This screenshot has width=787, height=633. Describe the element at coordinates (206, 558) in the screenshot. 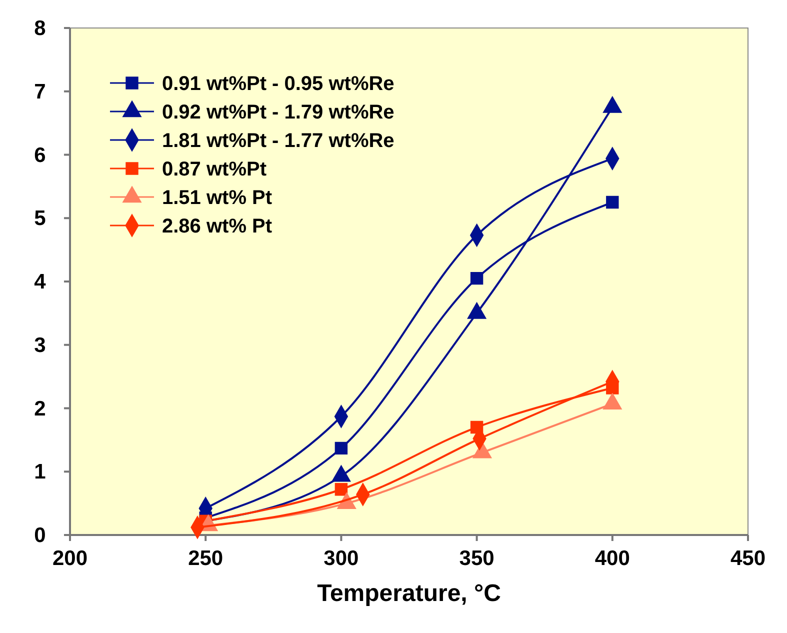

I see `x-tick-label: 250` at that location.